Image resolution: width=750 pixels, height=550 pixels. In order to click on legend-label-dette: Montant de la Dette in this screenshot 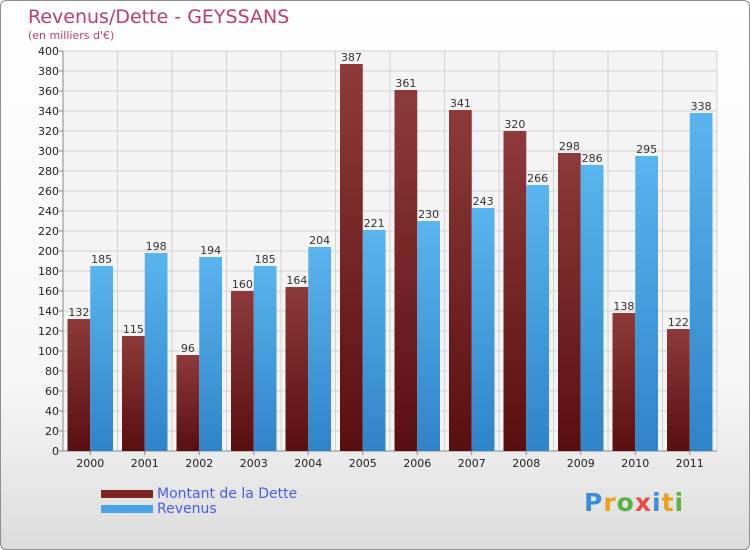, I will do `click(227, 494)`.